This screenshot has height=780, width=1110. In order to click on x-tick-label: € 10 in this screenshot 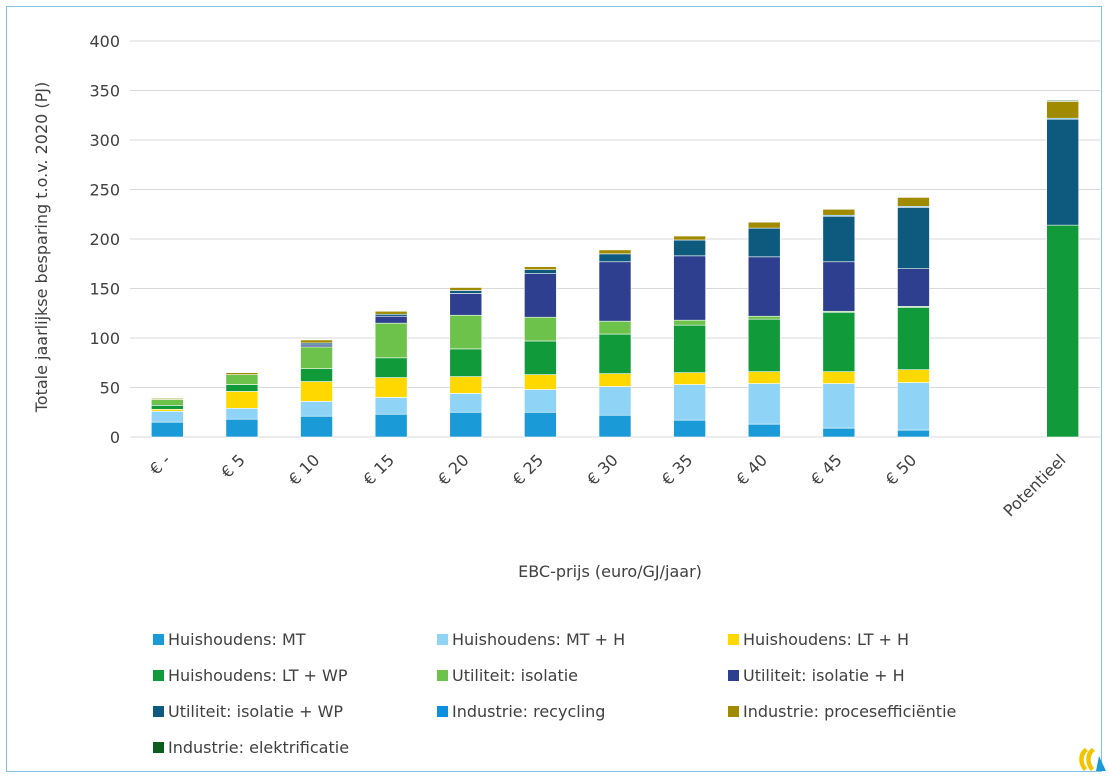, I will do `click(304, 469)`.